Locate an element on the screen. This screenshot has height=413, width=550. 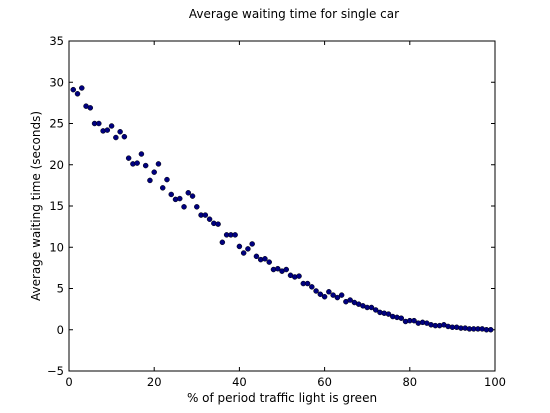
x-tick-label: 100 is located at coordinates (495, 382).